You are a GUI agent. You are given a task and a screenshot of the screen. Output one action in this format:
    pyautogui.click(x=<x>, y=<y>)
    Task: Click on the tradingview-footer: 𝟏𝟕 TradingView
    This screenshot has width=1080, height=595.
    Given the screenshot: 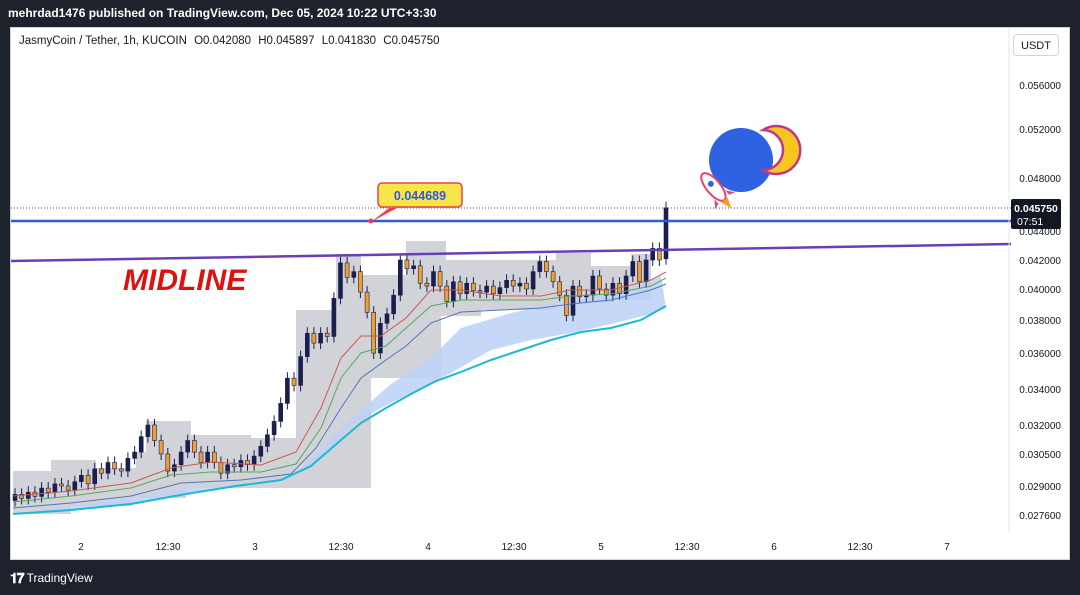 What is the action you would take?
    pyautogui.click(x=51, y=578)
    